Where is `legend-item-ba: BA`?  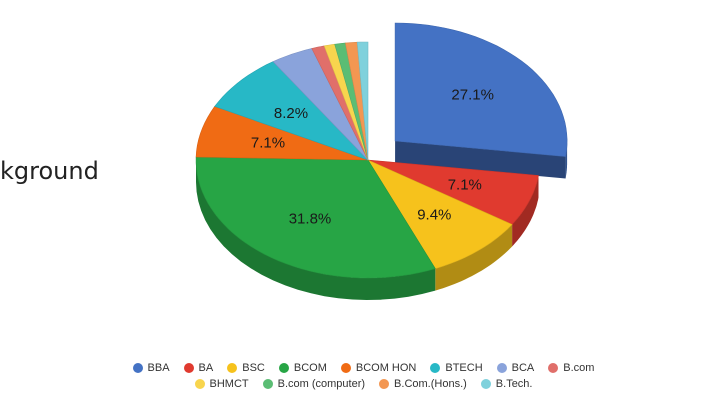 legend-item-ba: BA is located at coordinates (198, 368).